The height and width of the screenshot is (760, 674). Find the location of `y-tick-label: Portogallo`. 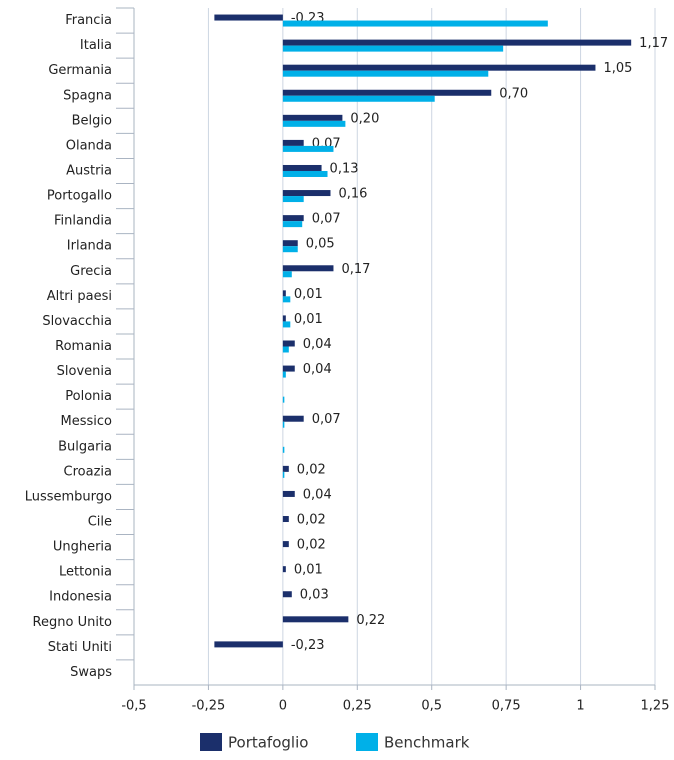

y-tick-label: Portogallo is located at coordinates (79, 196).